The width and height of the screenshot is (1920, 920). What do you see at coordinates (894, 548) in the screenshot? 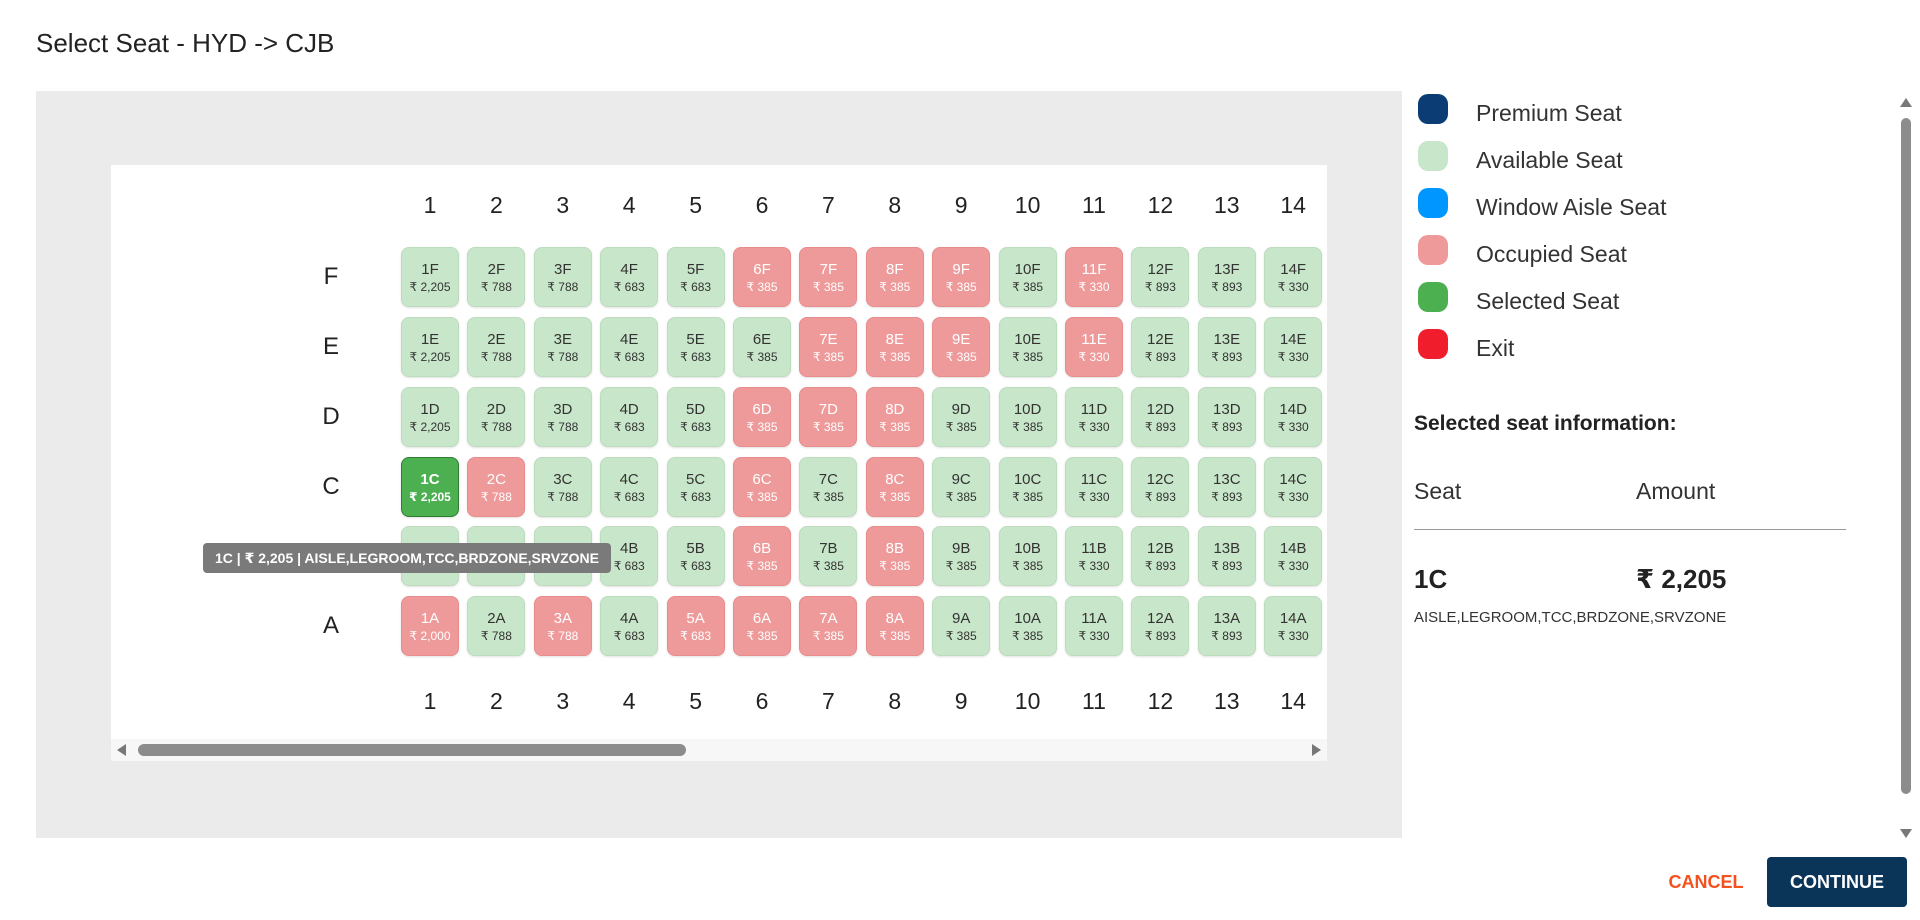
I see `seat-code: 8B` at bounding box center [894, 548].